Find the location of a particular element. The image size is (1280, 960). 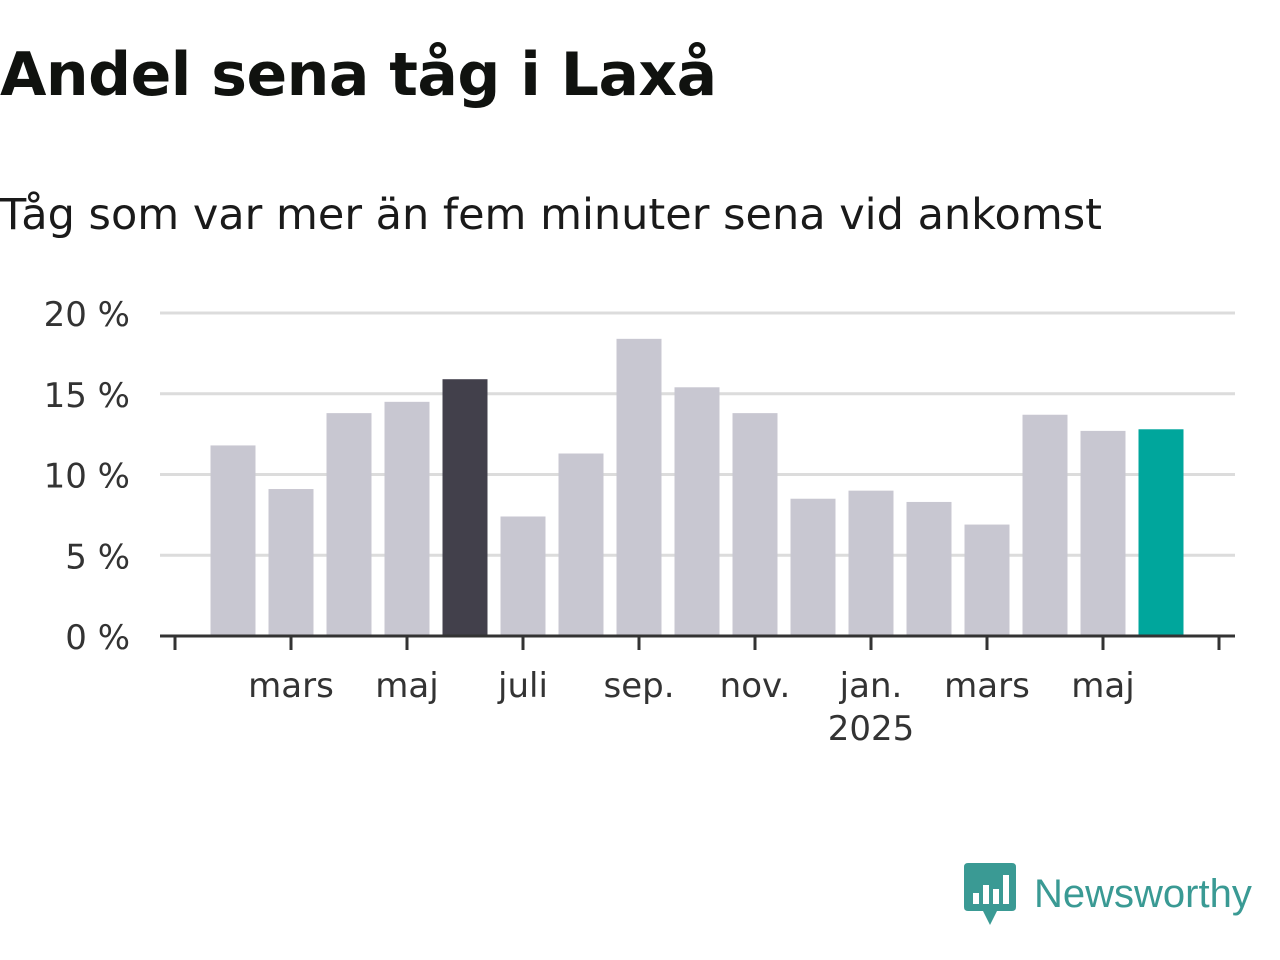

y-tick-label: 10 % is located at coordinates (87, 477).